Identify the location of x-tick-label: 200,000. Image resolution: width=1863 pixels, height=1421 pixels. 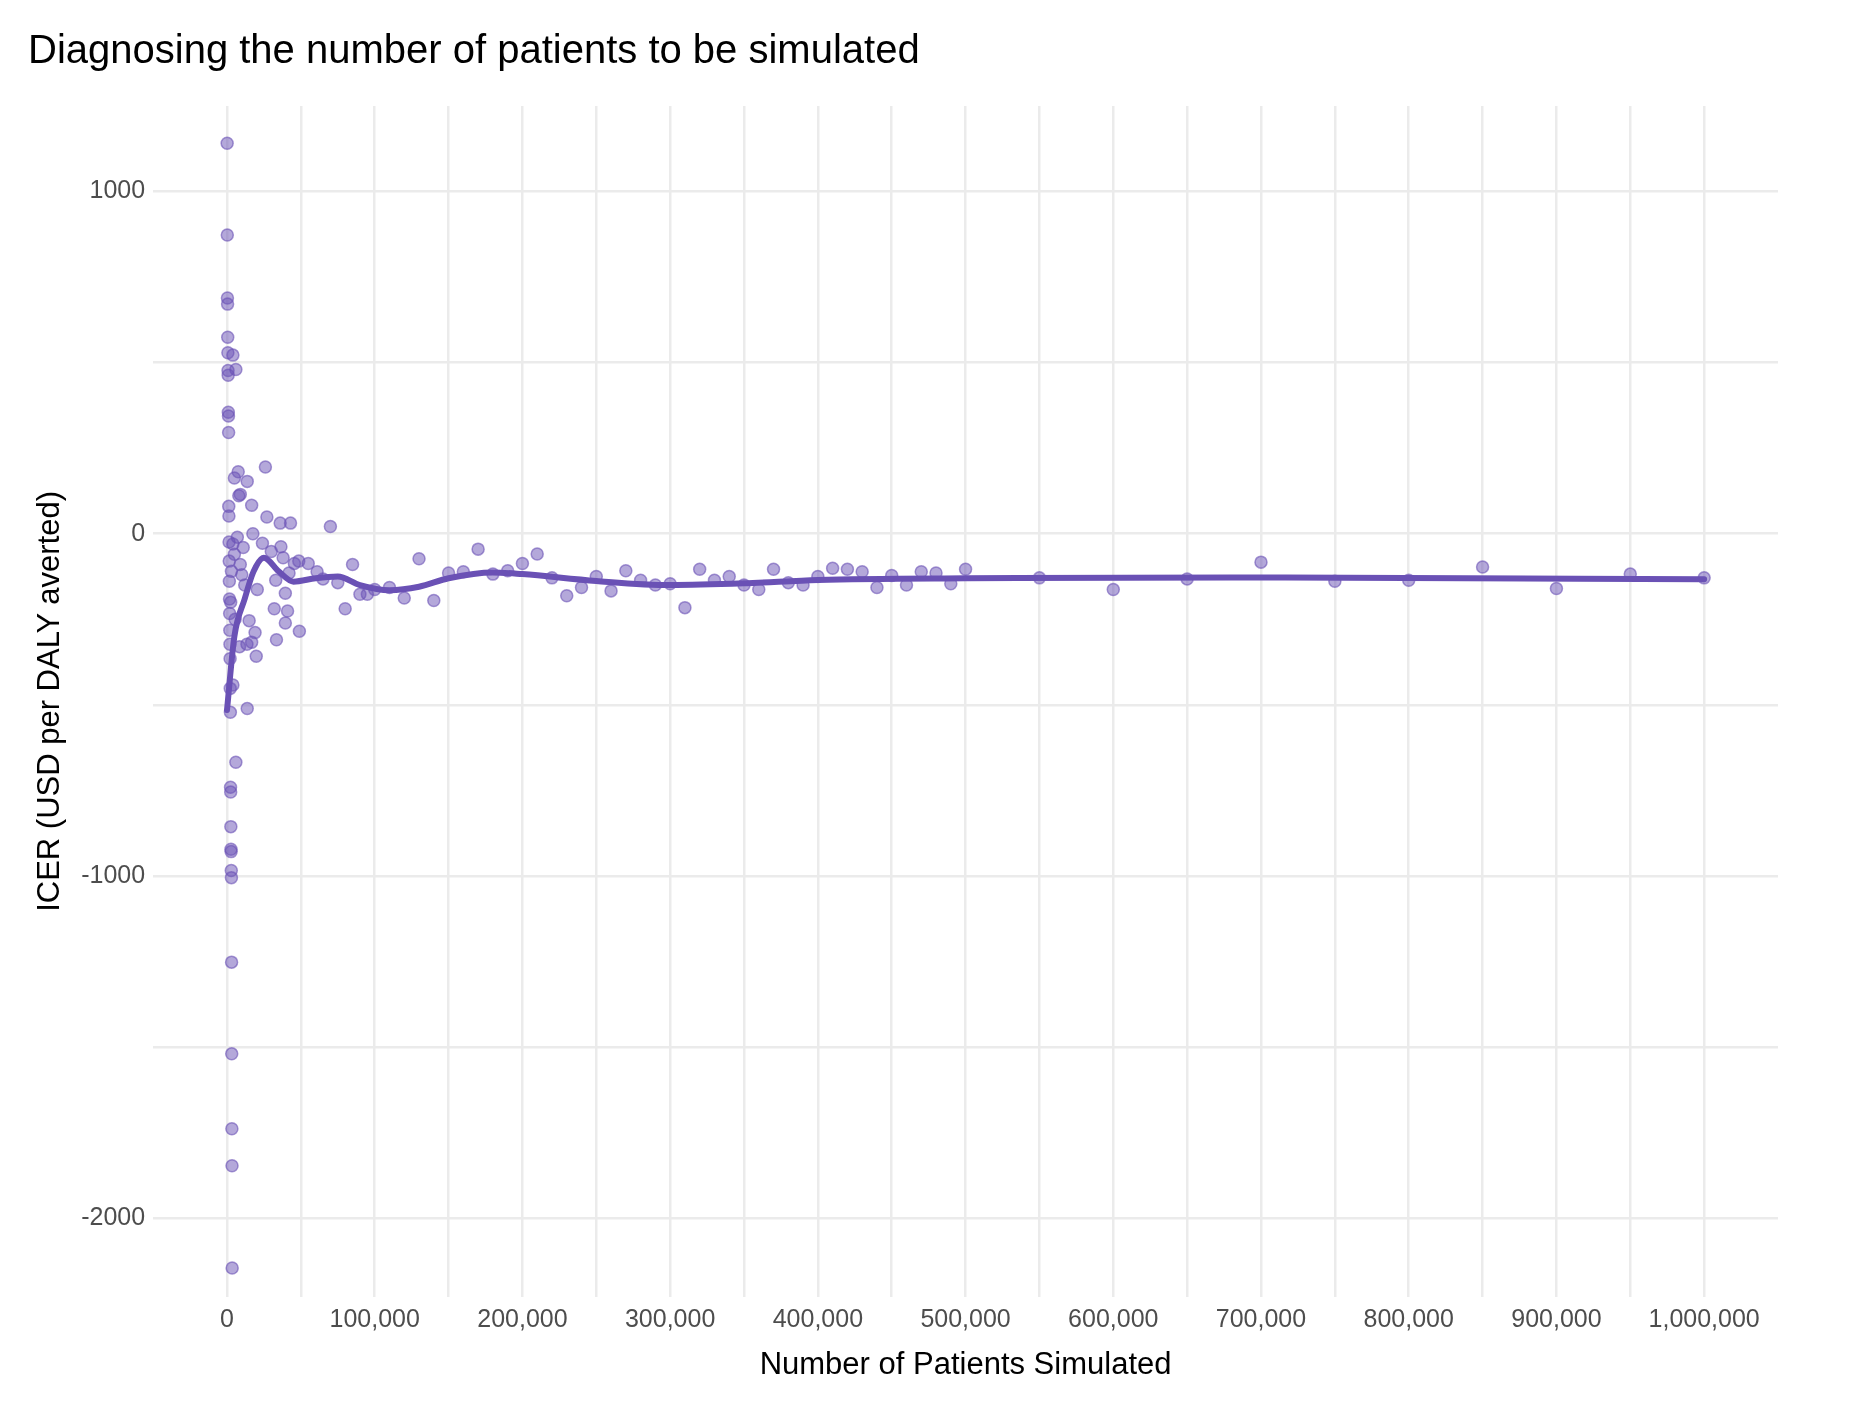
(522, 1317).